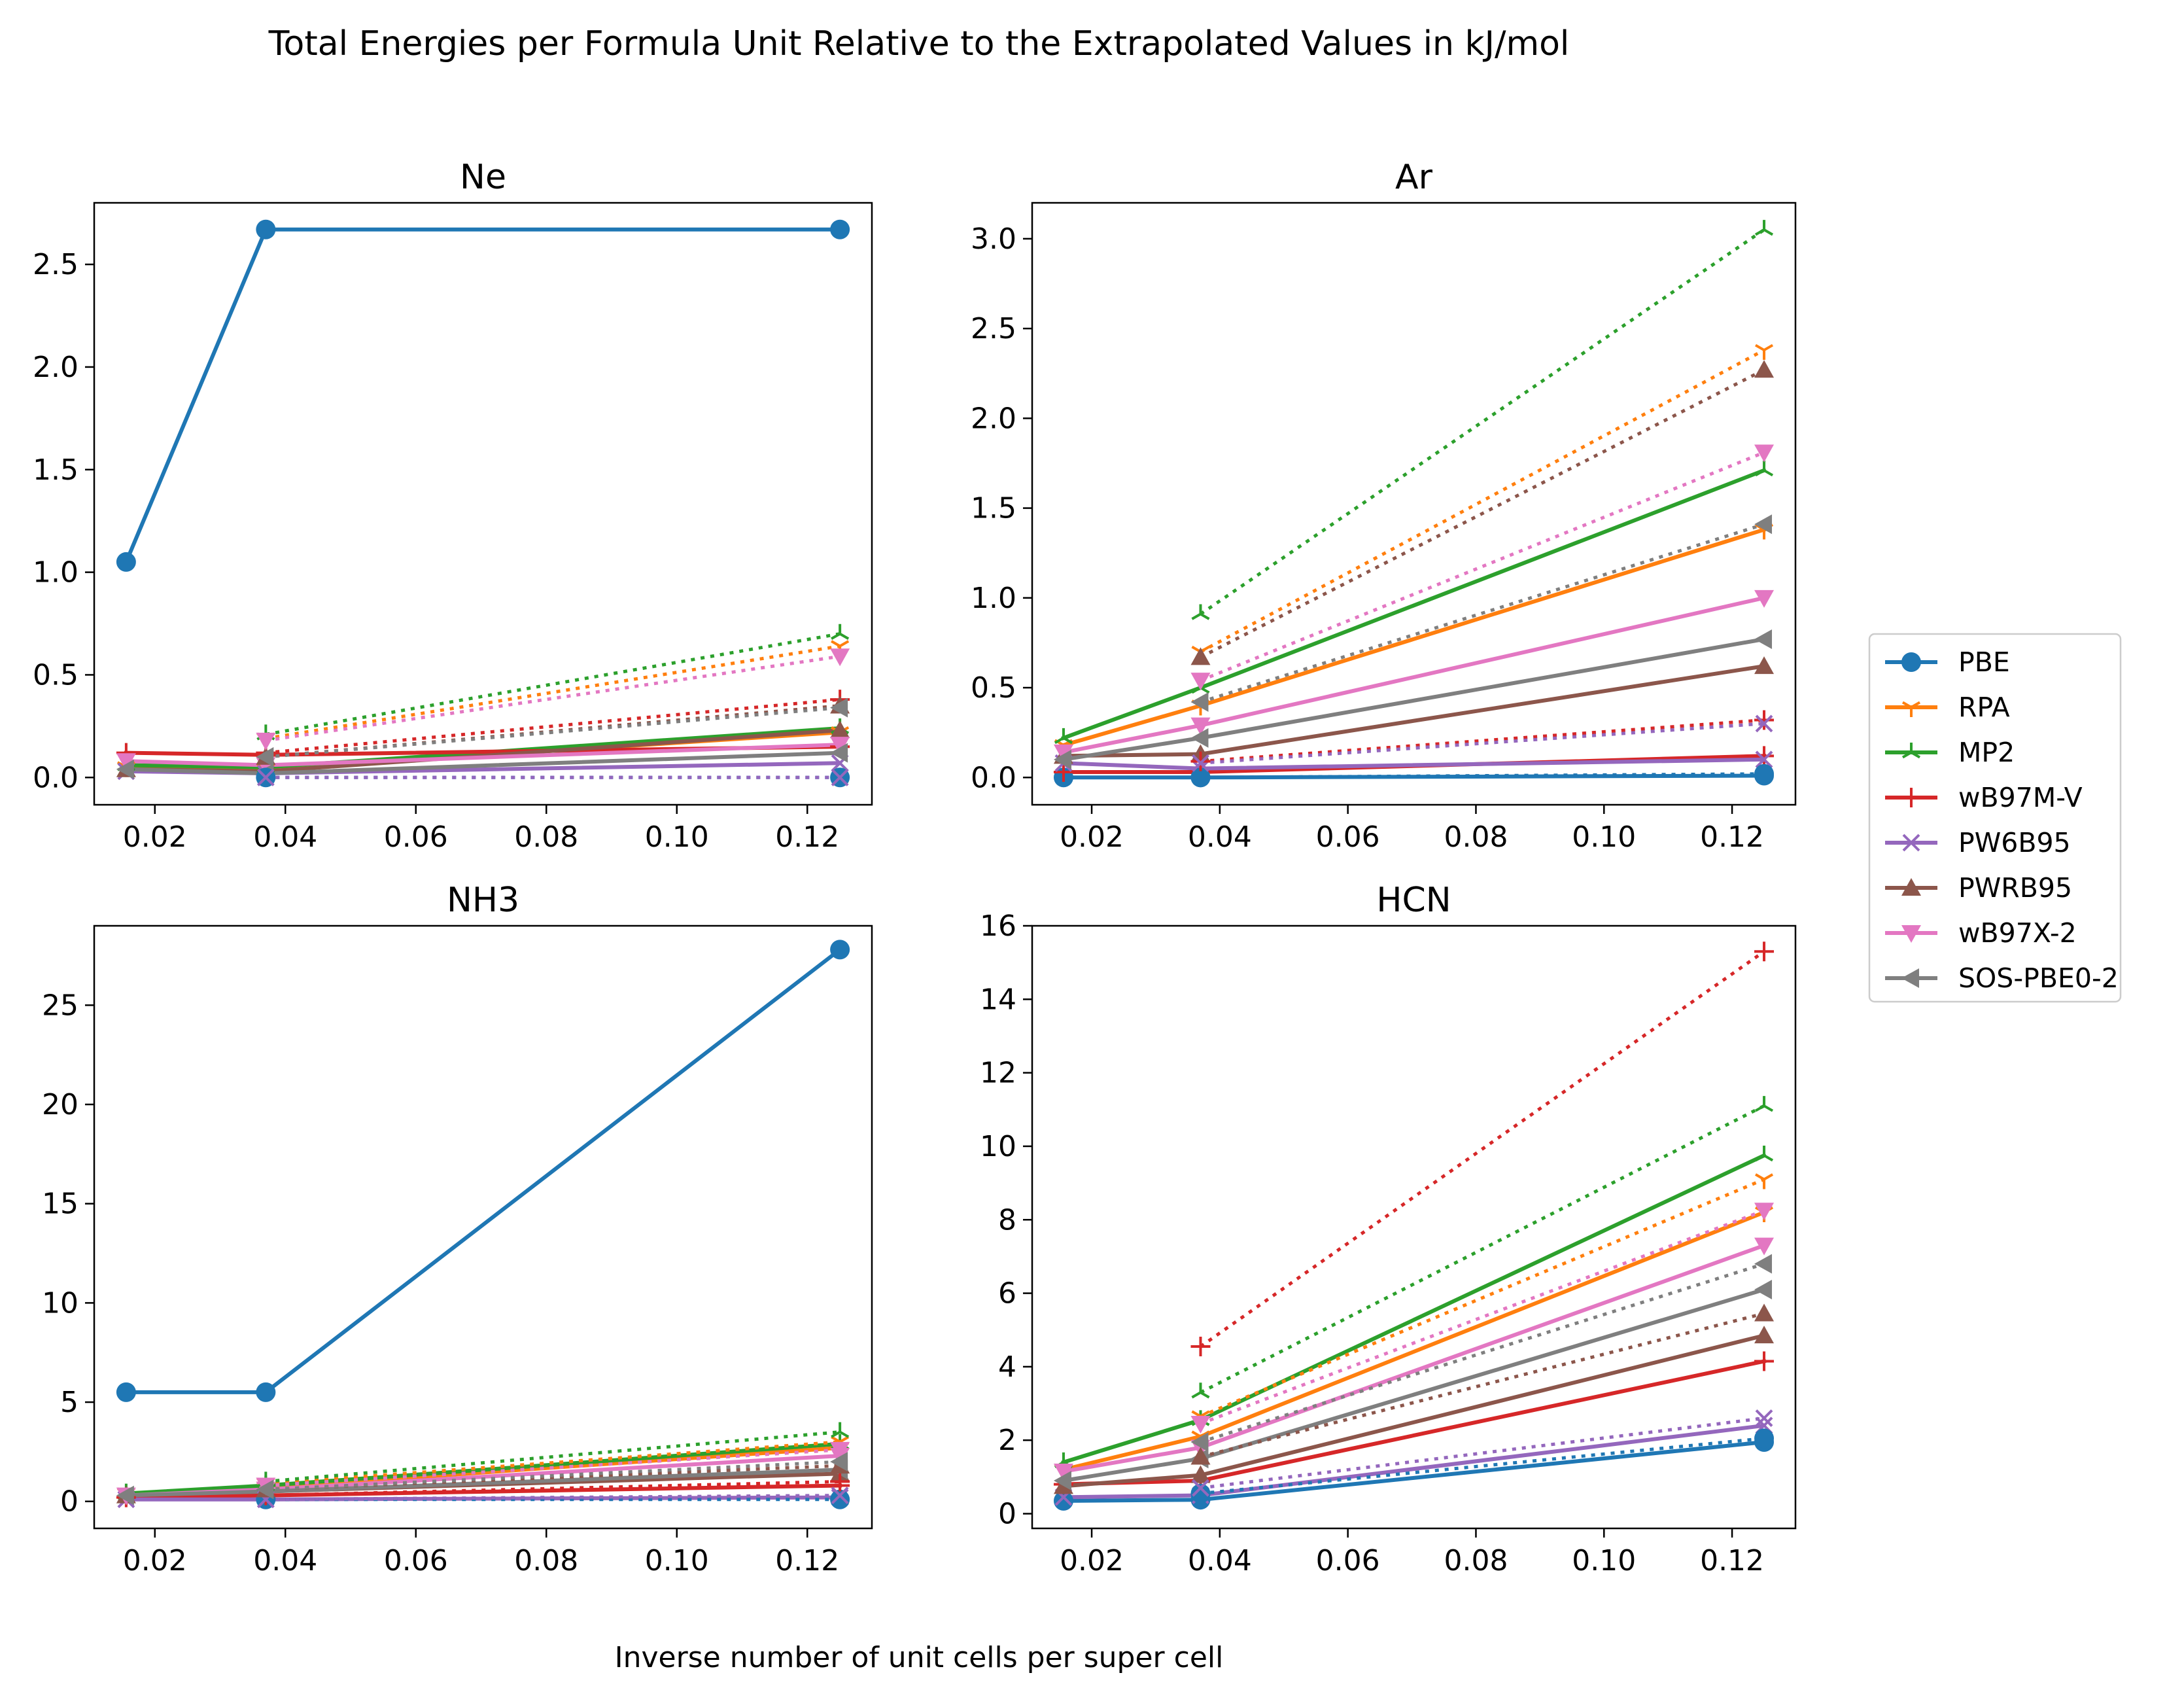  I want to click on legend-label: MP2, so click(1986, 752).